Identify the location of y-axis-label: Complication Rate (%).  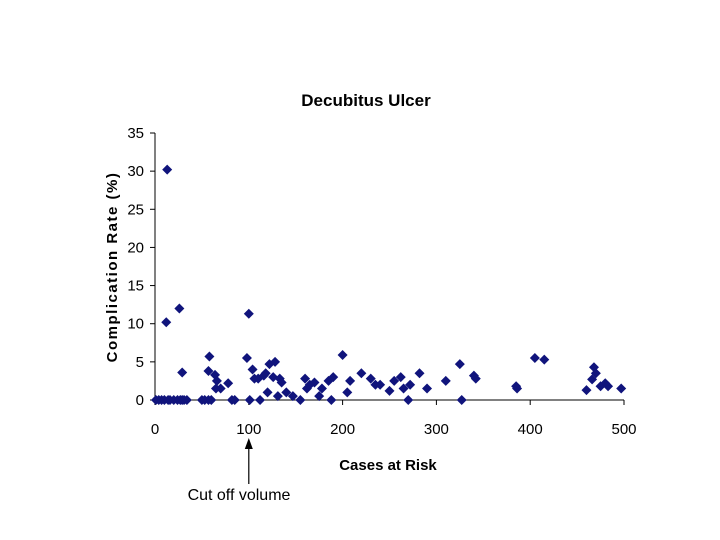
(112, 267).